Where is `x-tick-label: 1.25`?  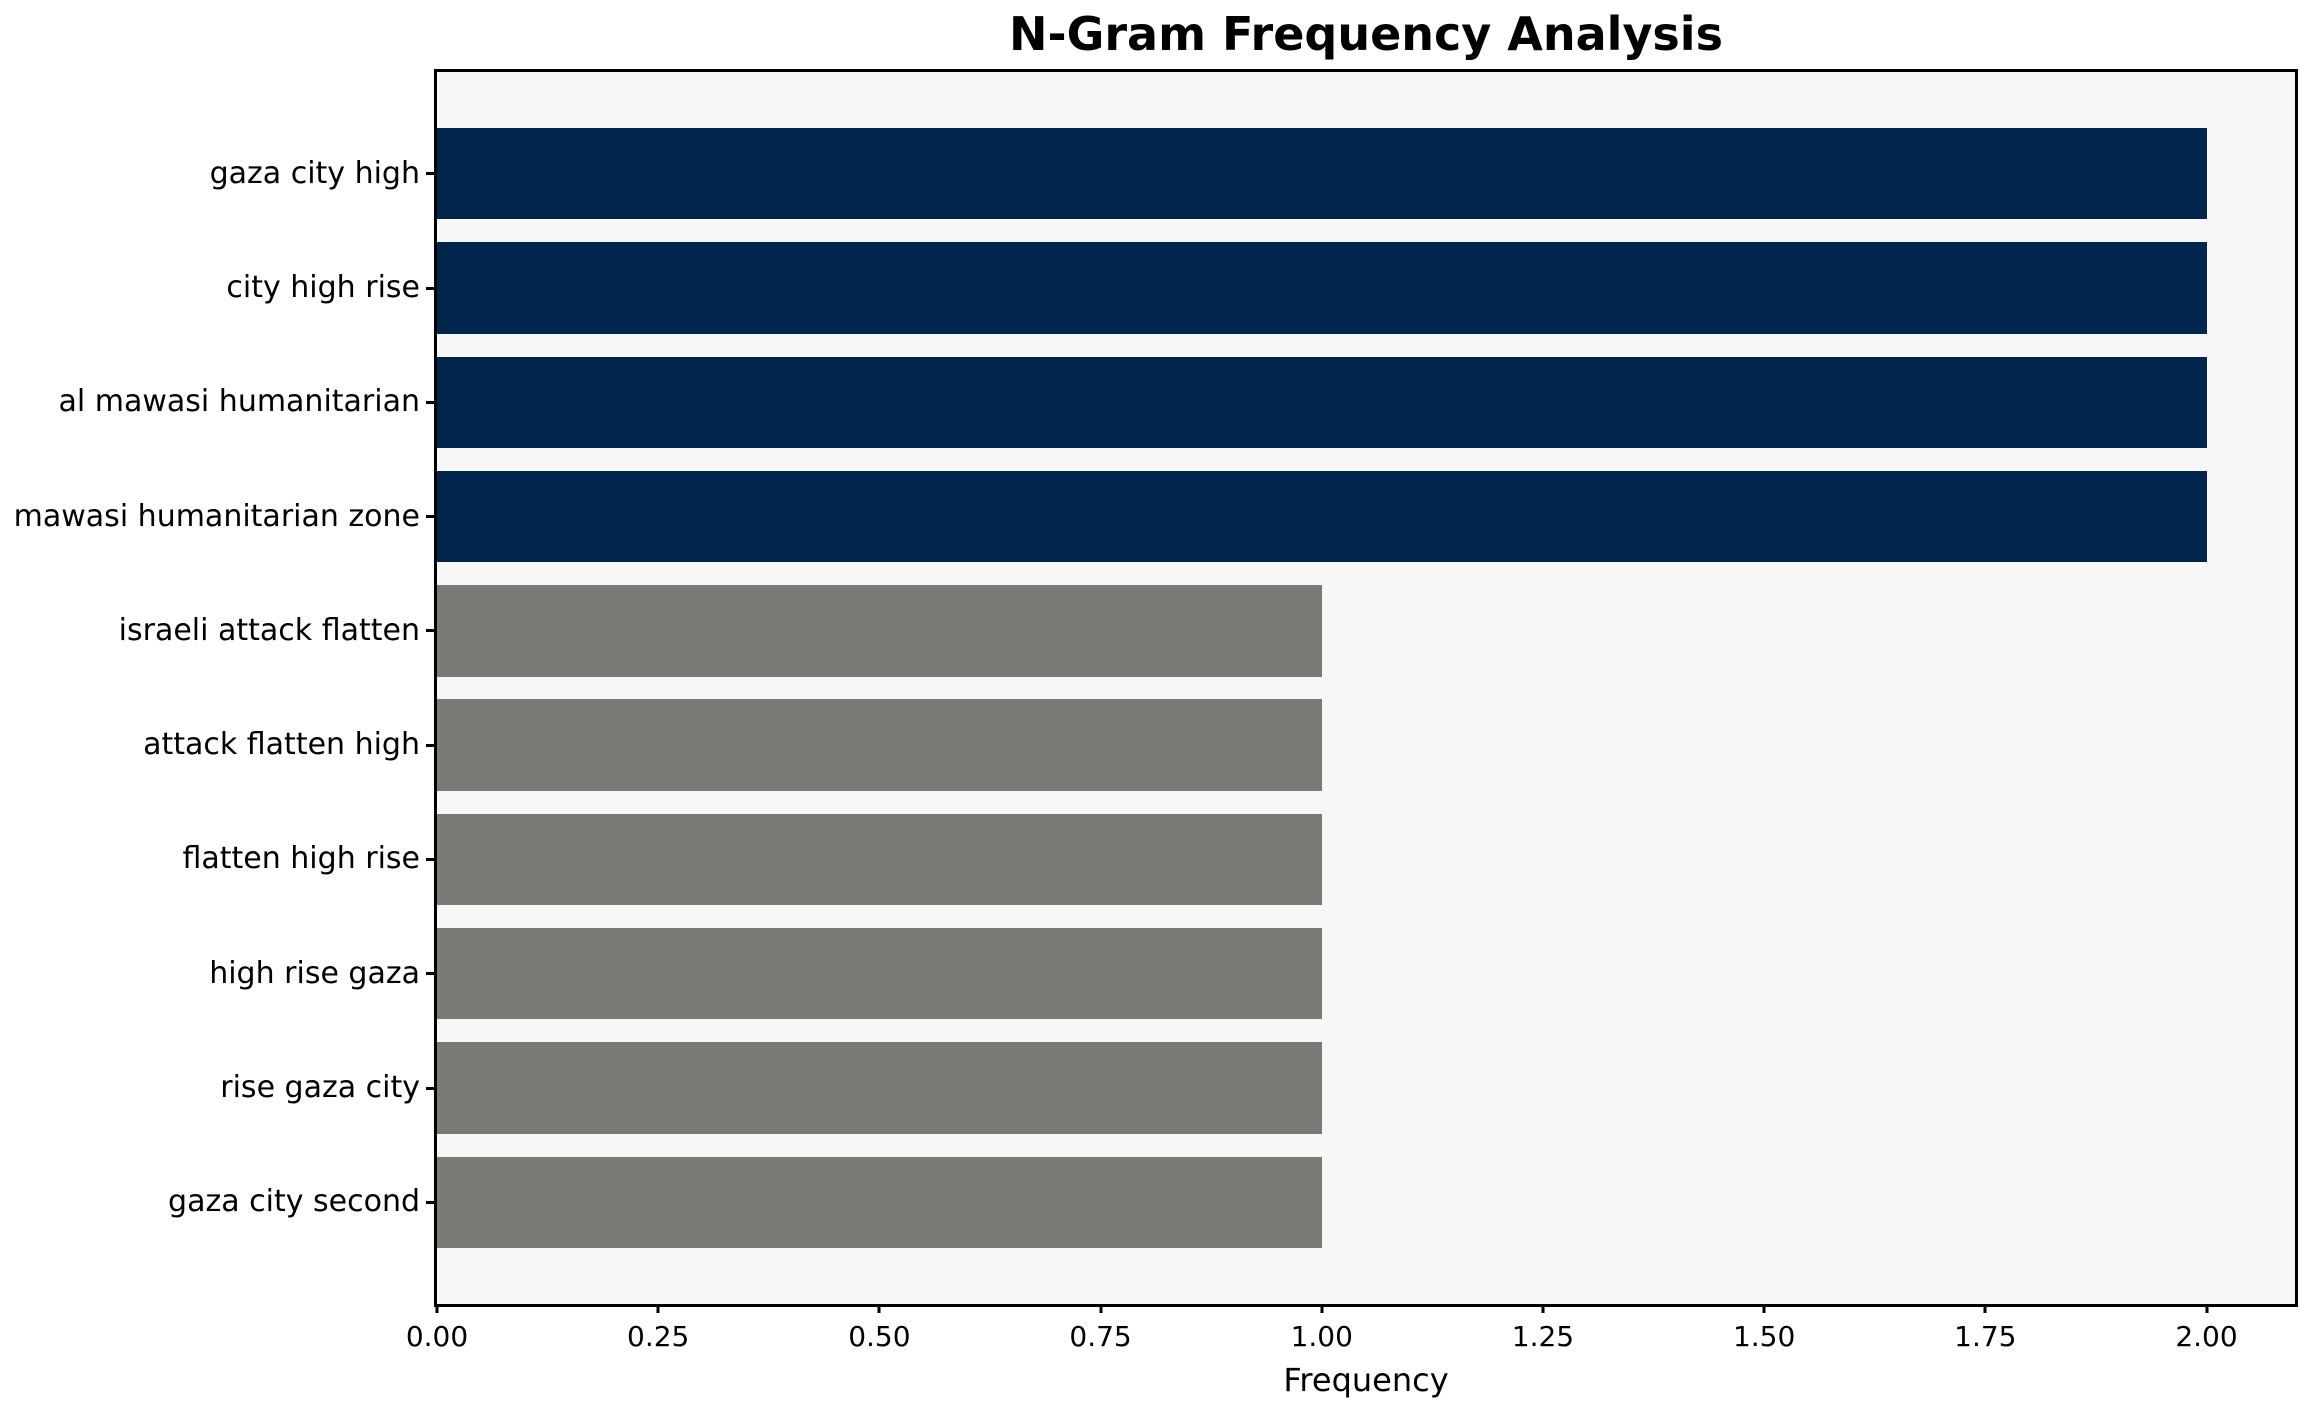
x-tick-label: 1.25 is located at coordinates (1543, 1336).